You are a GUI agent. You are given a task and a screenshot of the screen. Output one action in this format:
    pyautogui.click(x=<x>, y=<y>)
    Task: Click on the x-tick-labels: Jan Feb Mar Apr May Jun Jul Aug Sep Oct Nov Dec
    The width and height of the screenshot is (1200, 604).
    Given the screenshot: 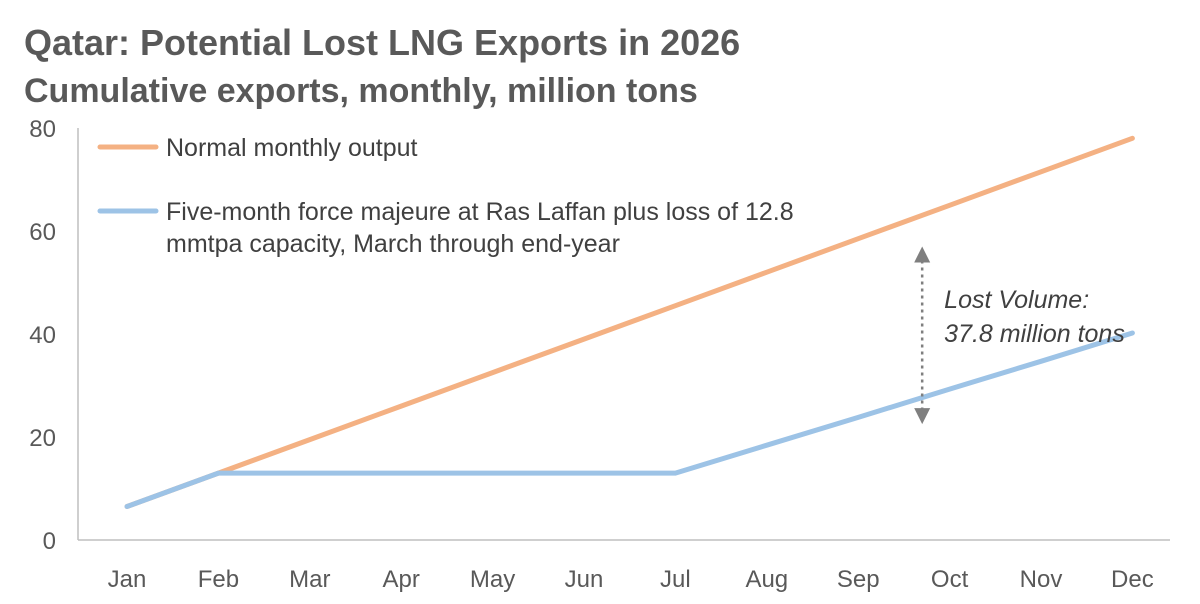 What is the action you would take?
    pyautogui.click(x=631, y=579)
    